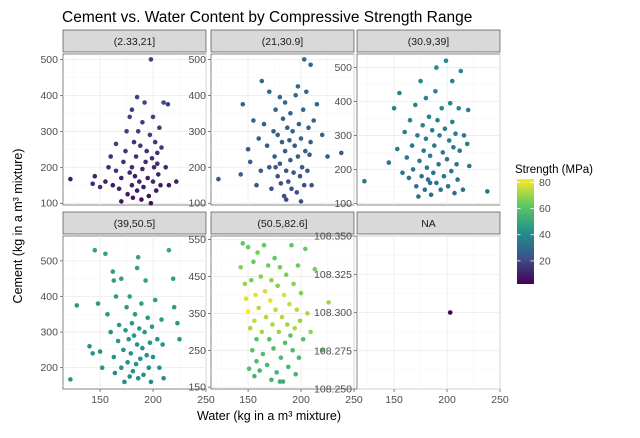  I want to click on facet-panel: (30.9,39] 100 200 300 400 500, so click(417, 119).